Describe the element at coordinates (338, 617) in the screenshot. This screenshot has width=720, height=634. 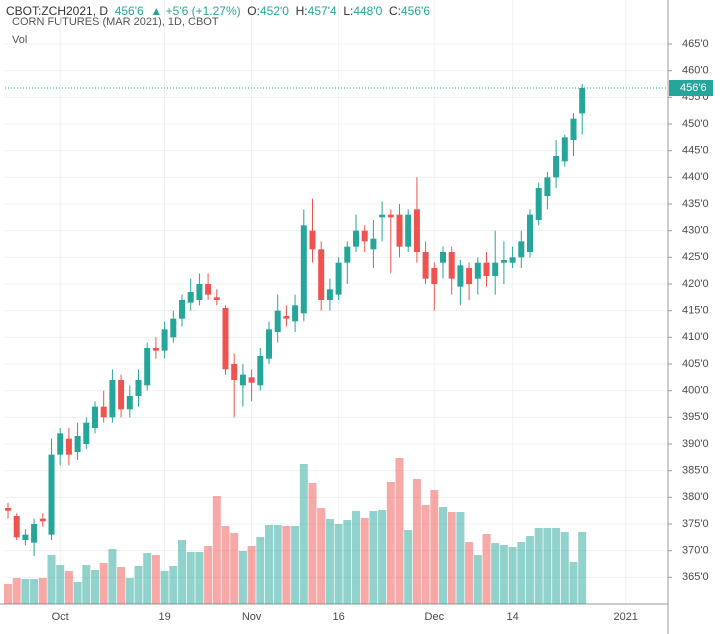
I see `x-tick-label: 16` at that location.